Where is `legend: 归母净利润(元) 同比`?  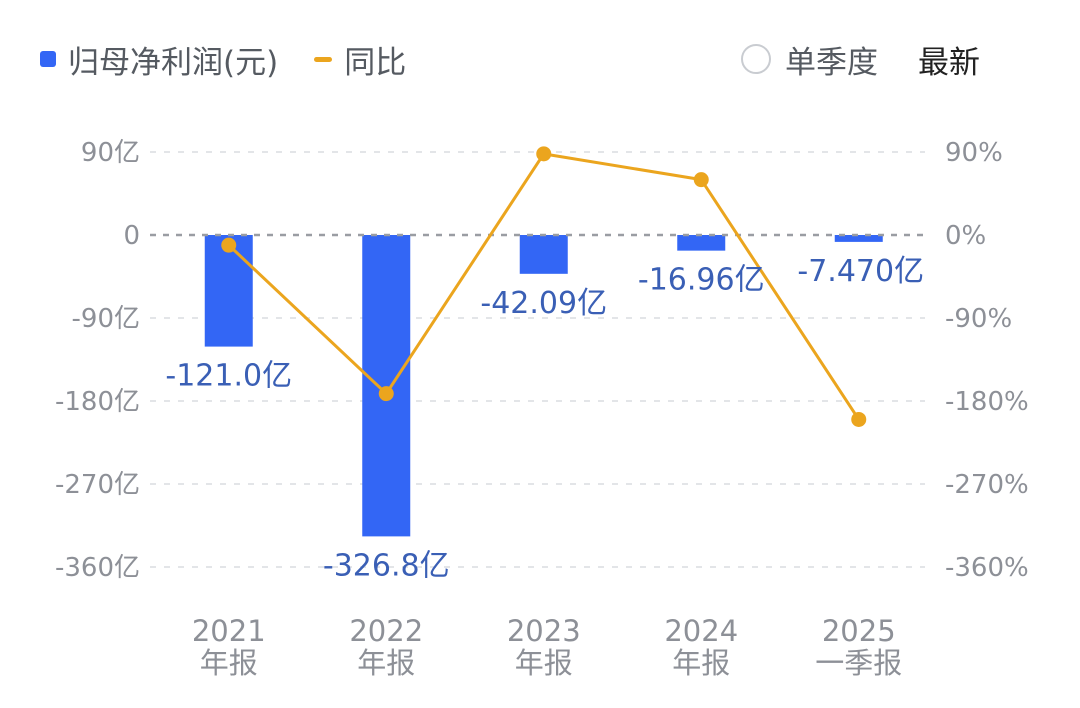
legend: 归母净利润(元) 同比 is located at coordinates (241, 59).